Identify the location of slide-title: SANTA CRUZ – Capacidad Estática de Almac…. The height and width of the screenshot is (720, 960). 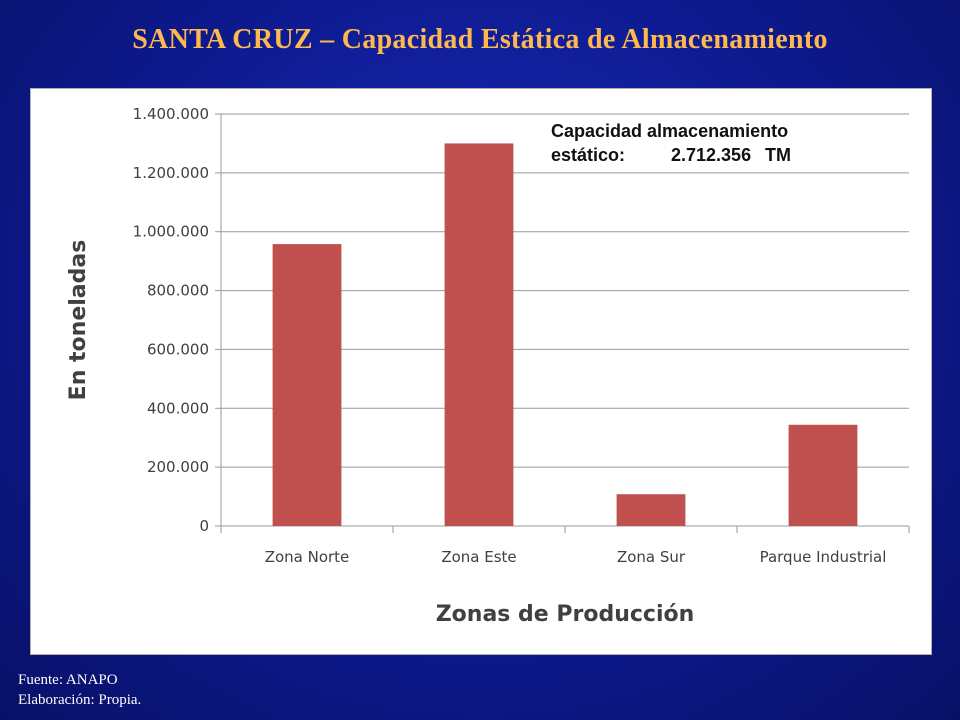
(480, 39).